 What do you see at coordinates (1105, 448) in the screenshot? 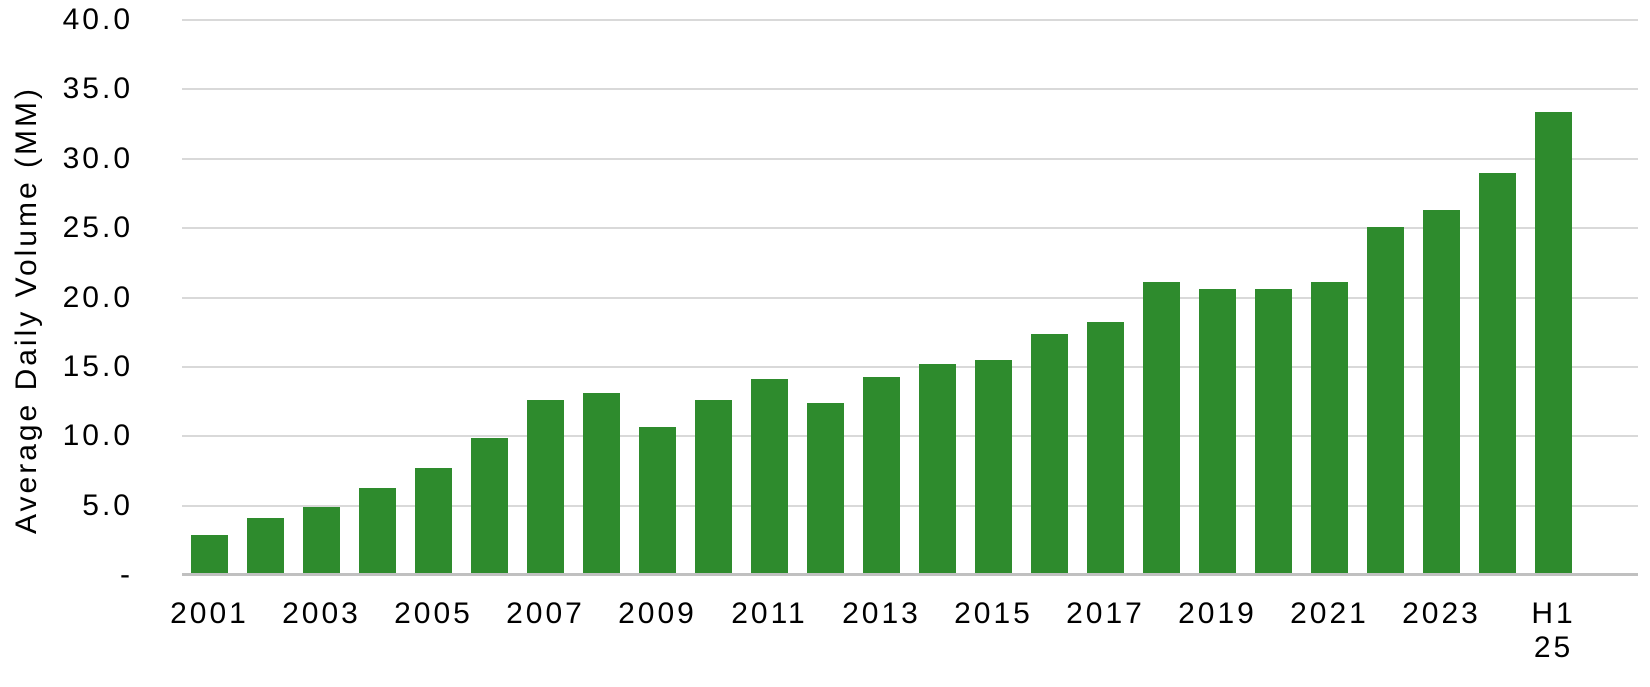
I see `bar-2017` at bounding box center [1105, 448].